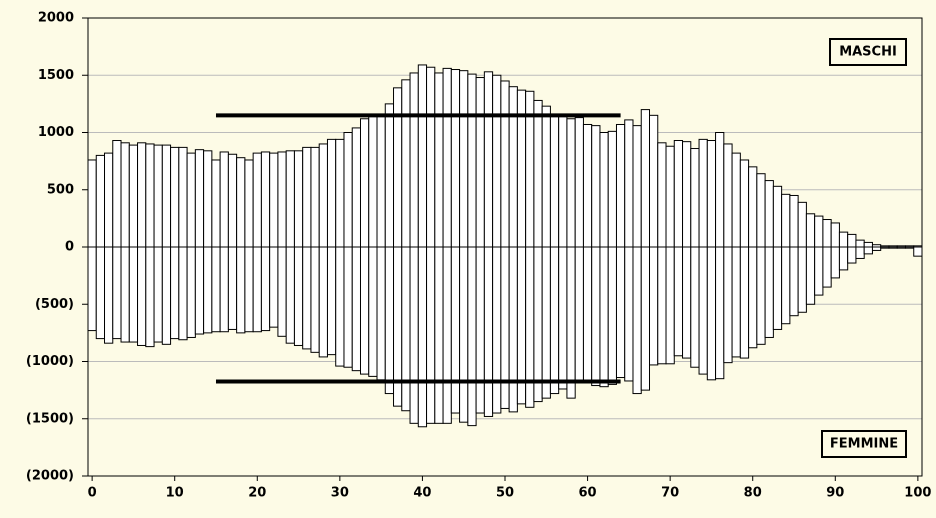  What do you see at coordinates (505, 493) in the screenshot?
I see `x-tick-label: 50` at bounding box center [505, 493].